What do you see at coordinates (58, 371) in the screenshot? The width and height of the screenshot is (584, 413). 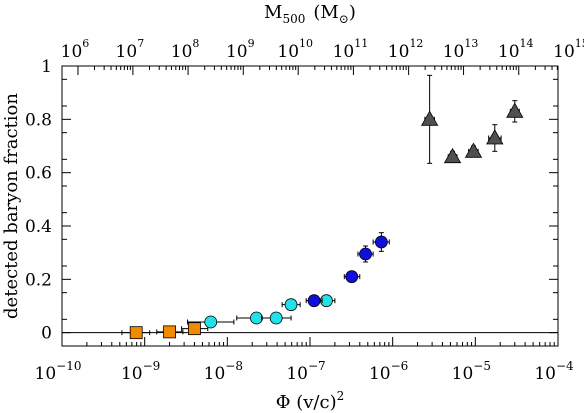 I see `x-tick-label: 10⁻¹⁰` at bounding box center [58, 371].